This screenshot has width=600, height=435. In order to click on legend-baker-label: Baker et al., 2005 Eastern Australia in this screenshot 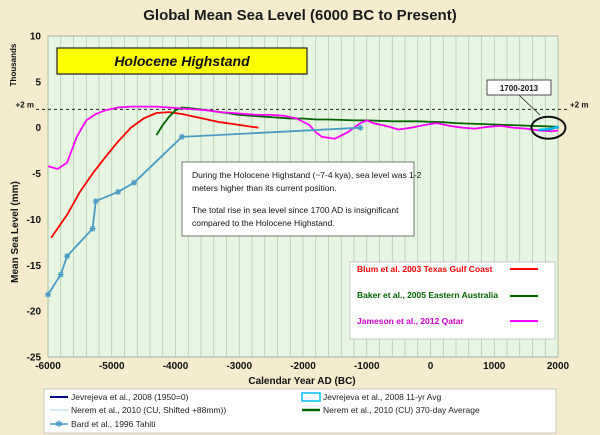, I will do `click(427, 295)`.